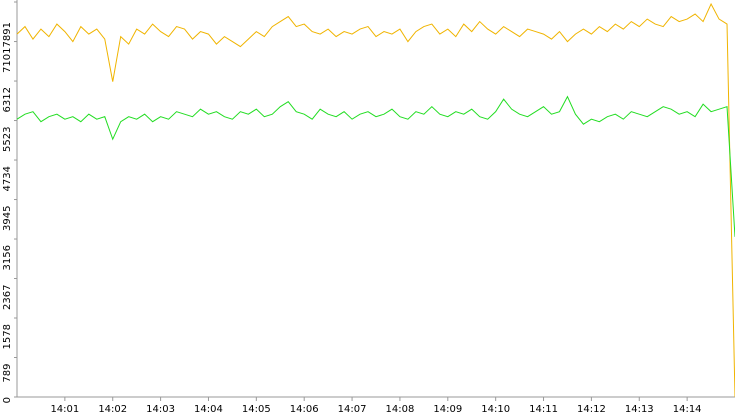  What do you see at coordinates (7, 336) in the screenshot?
I see `y-tick-label: 1578` at bounding box center [7, 336].